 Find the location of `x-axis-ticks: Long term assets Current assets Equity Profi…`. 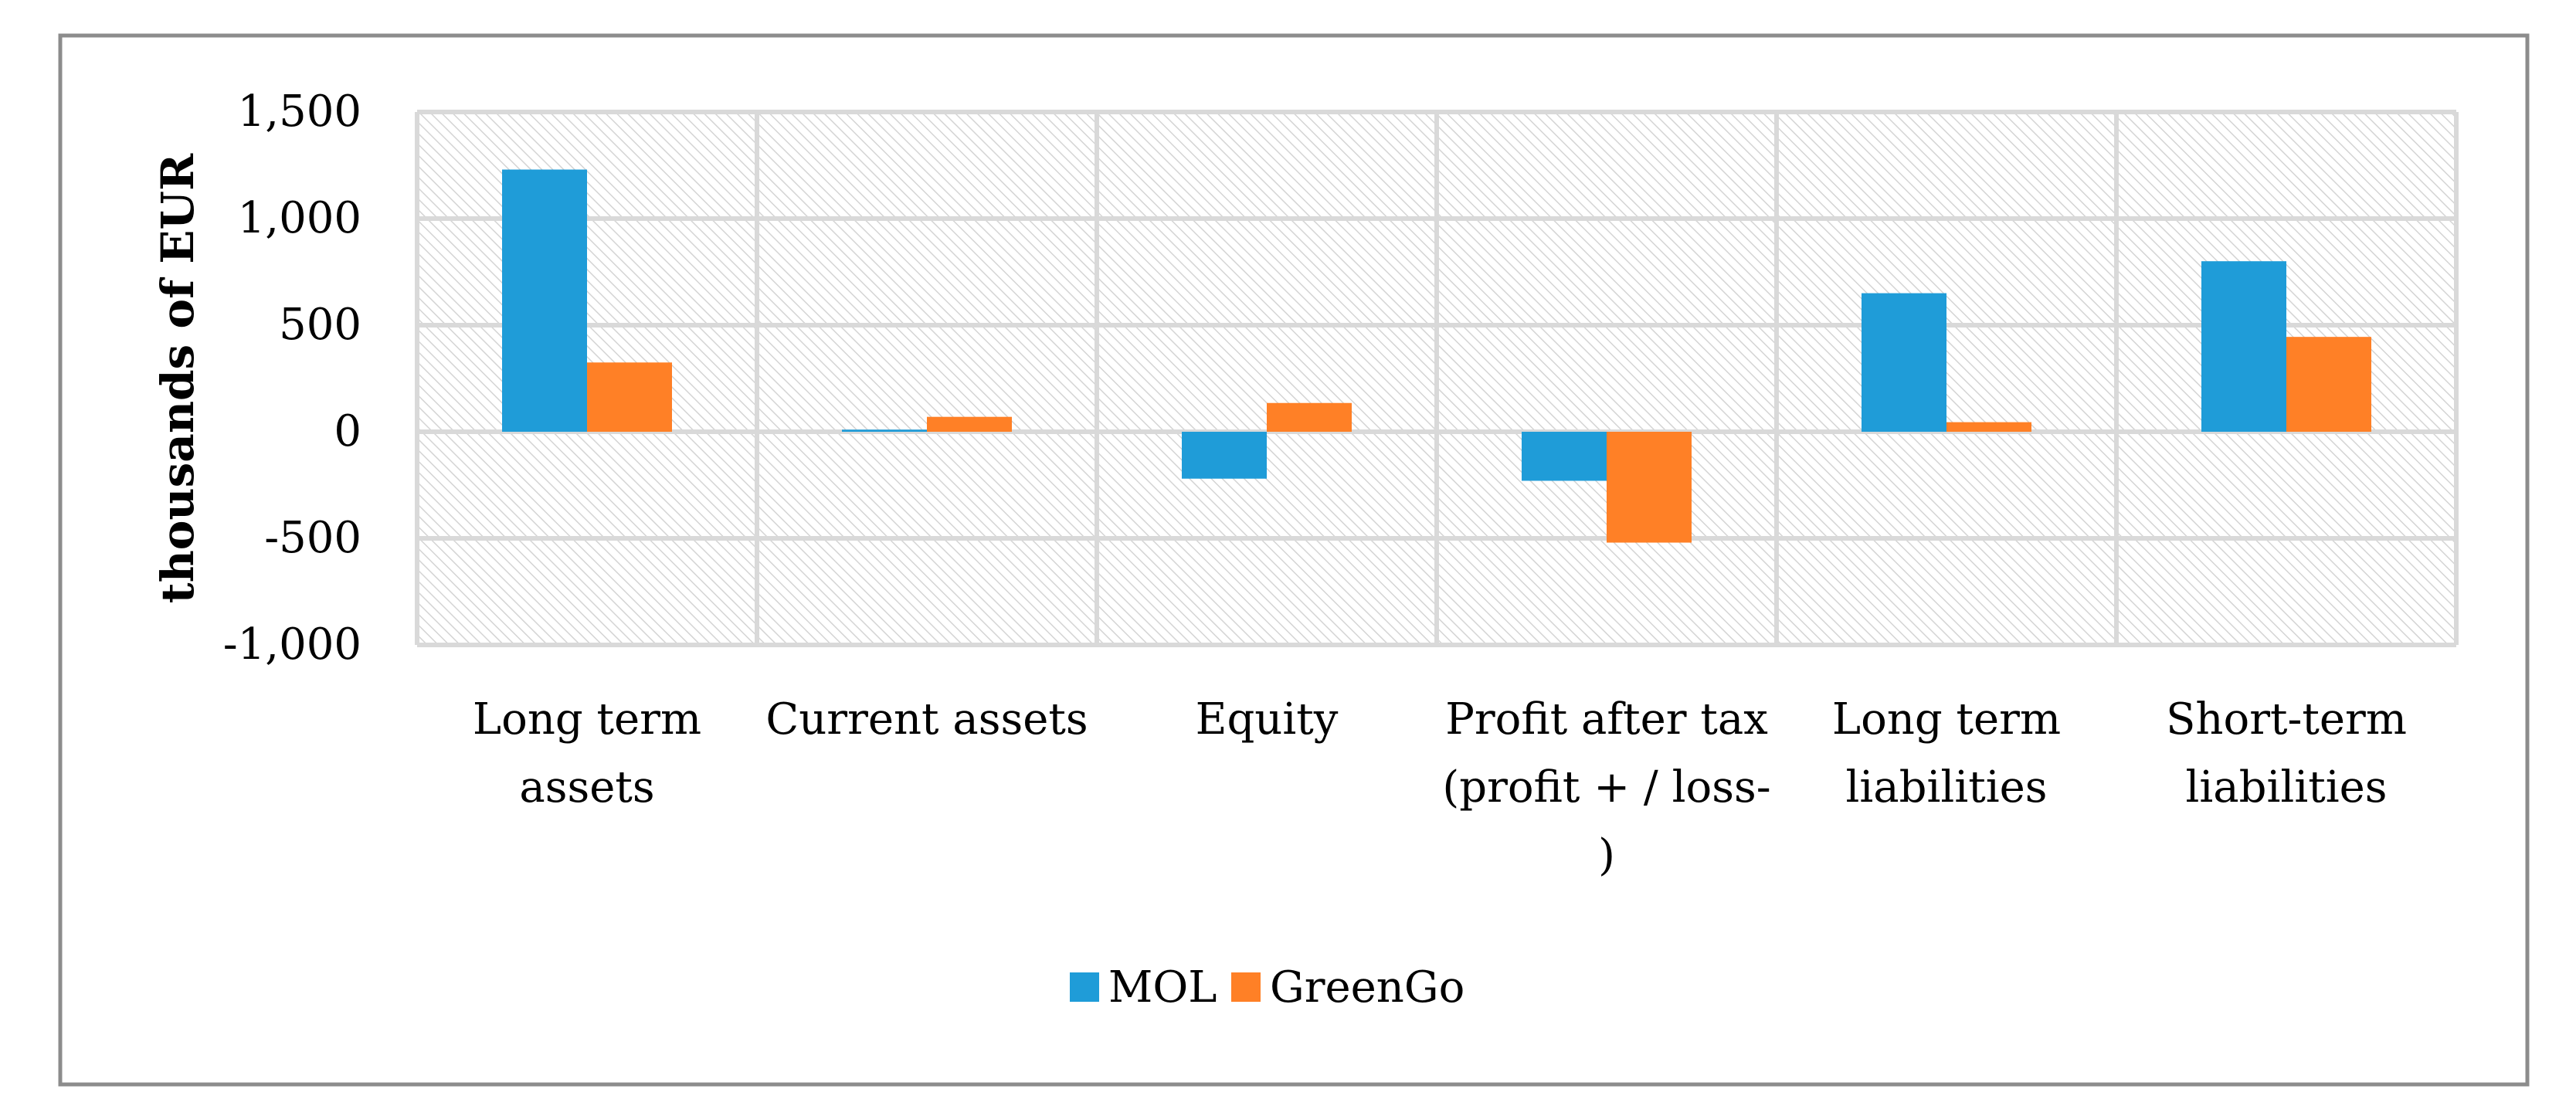

x-axis-ticks: Long term assets Current assets Equity Profi… is located at coordinates (1440, 787).